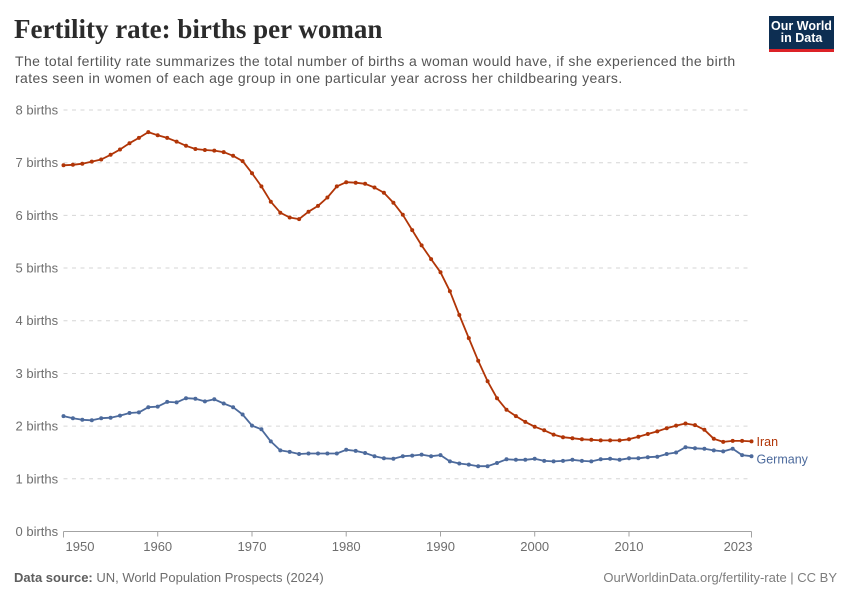 The height and width of the screenshot is (600, 850). I want to click on svg-text: 1960, so click(157, 546).